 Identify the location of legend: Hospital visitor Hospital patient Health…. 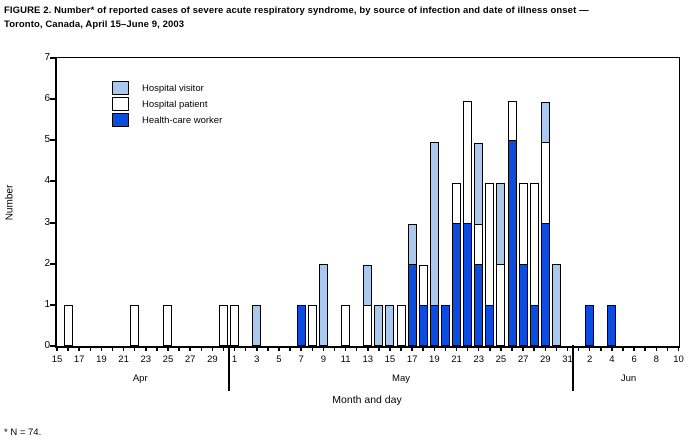
(167, 104).